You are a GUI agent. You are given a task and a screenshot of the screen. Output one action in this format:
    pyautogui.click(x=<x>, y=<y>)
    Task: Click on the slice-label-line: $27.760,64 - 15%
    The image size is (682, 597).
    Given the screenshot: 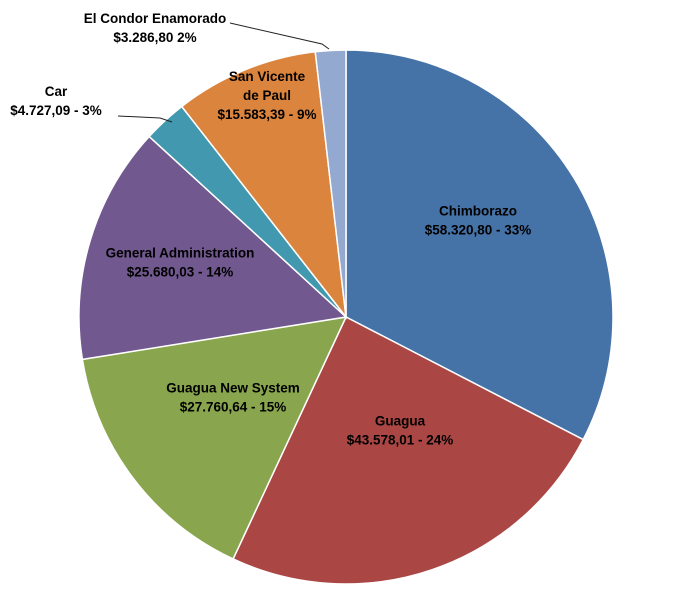 What is the action you would take?
    pyautogui.click(x=233, y=407)
    